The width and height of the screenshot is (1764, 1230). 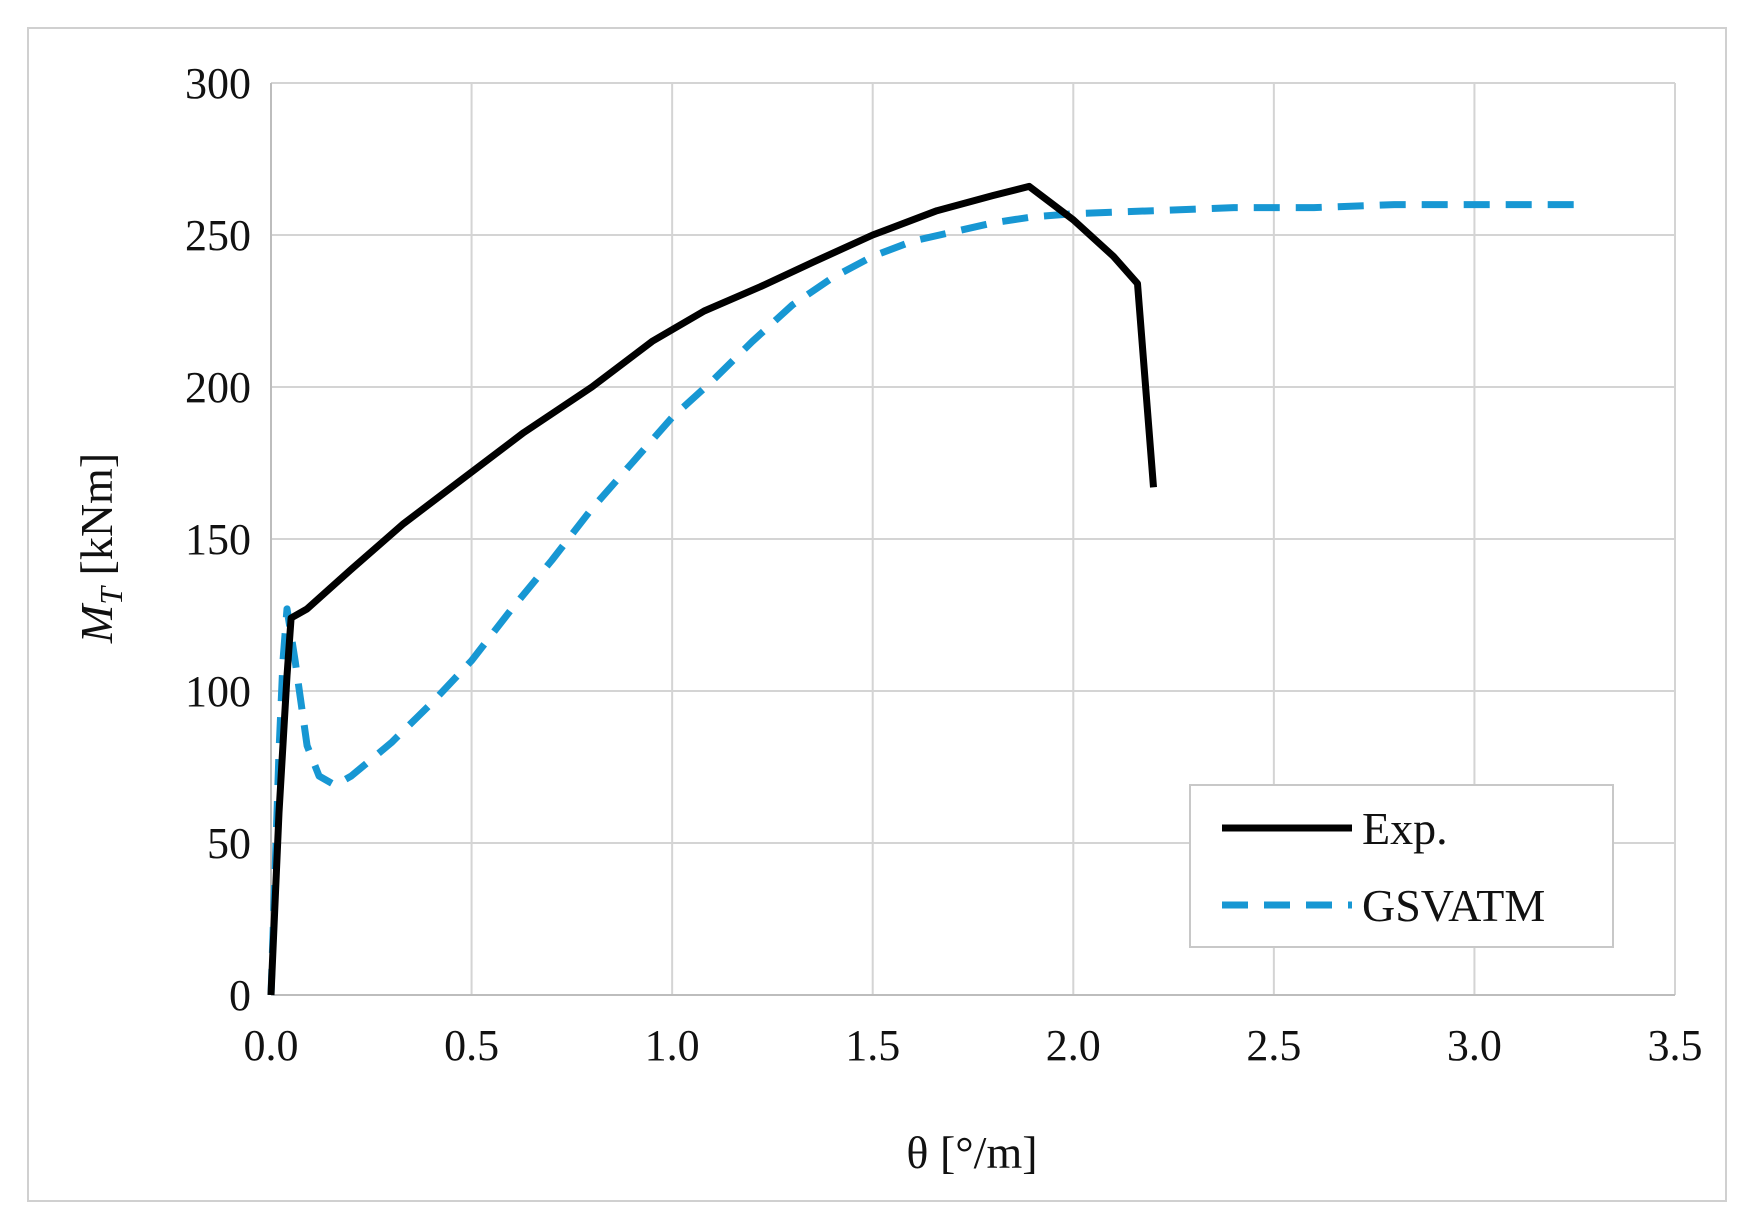 I want to click on y-axis-label-sub: T, so click(x=111, y=595).